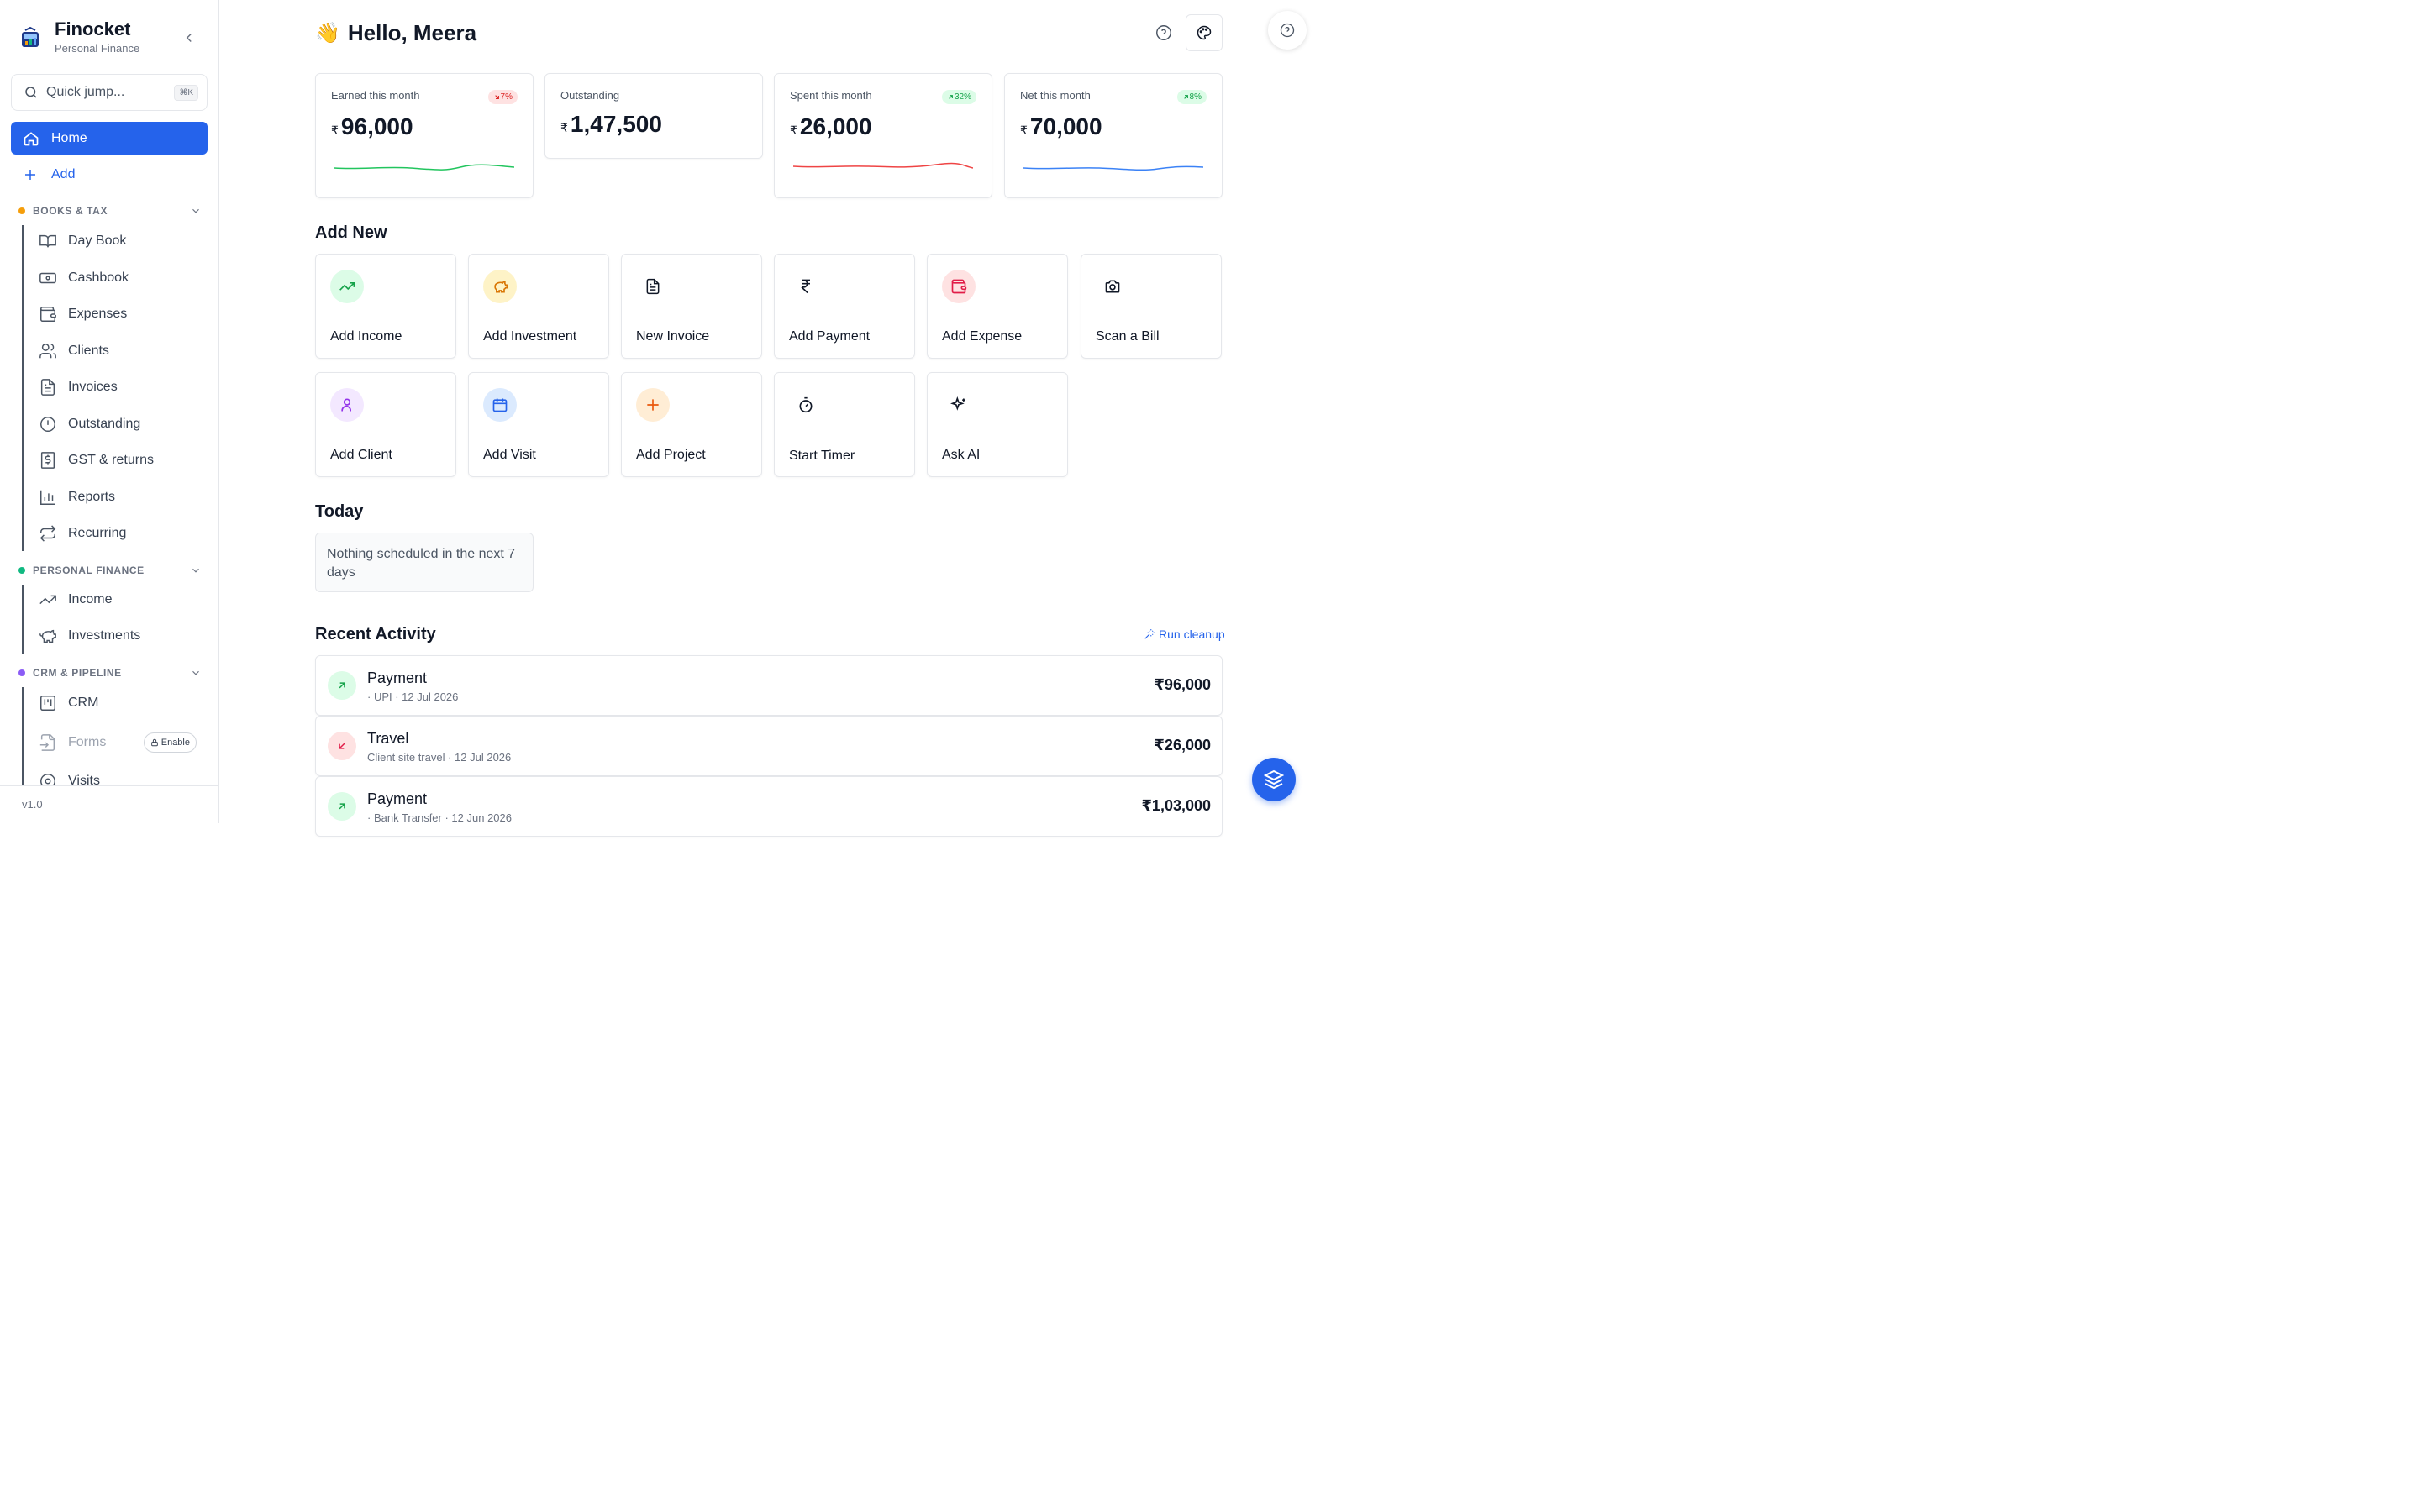 The width and height of the screenshot is (2420, 1512). I want to click on stat-value: 96,000, so click(376, 126).